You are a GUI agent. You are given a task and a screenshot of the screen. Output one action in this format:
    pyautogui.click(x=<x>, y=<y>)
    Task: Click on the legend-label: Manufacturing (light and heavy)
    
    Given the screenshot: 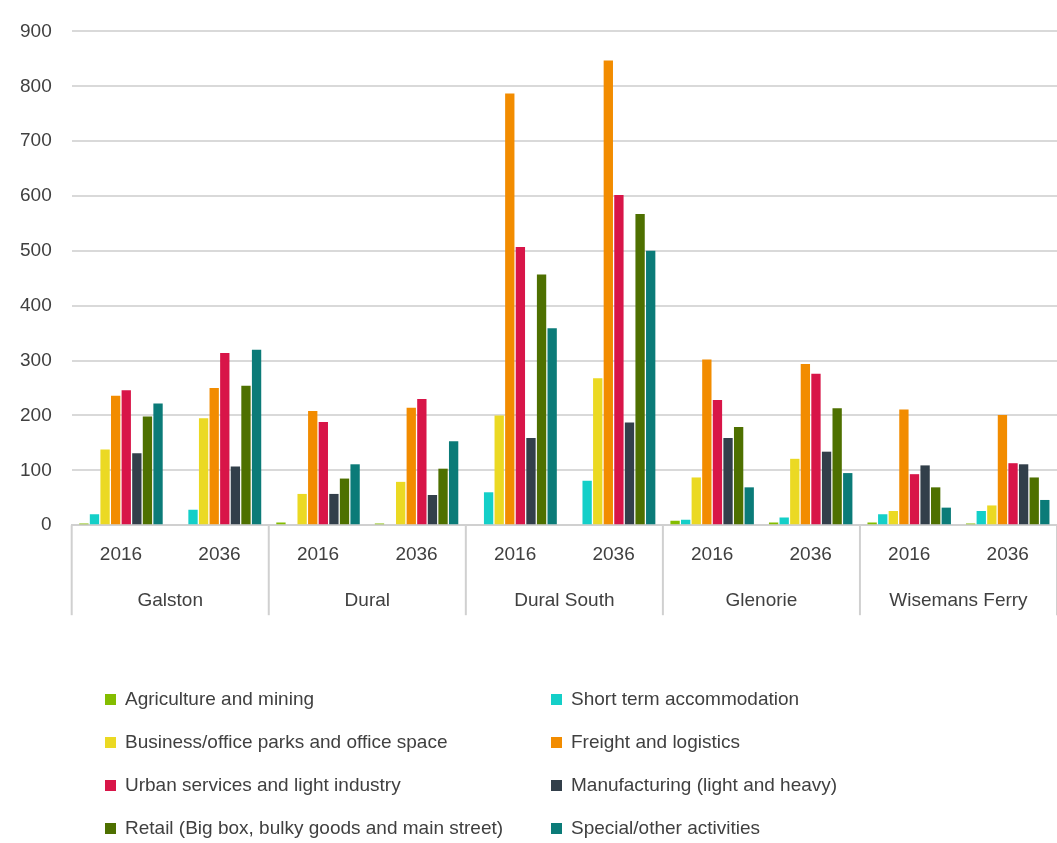 What is the action you would take?
    pyautogui.click(x=704, y=785)
    